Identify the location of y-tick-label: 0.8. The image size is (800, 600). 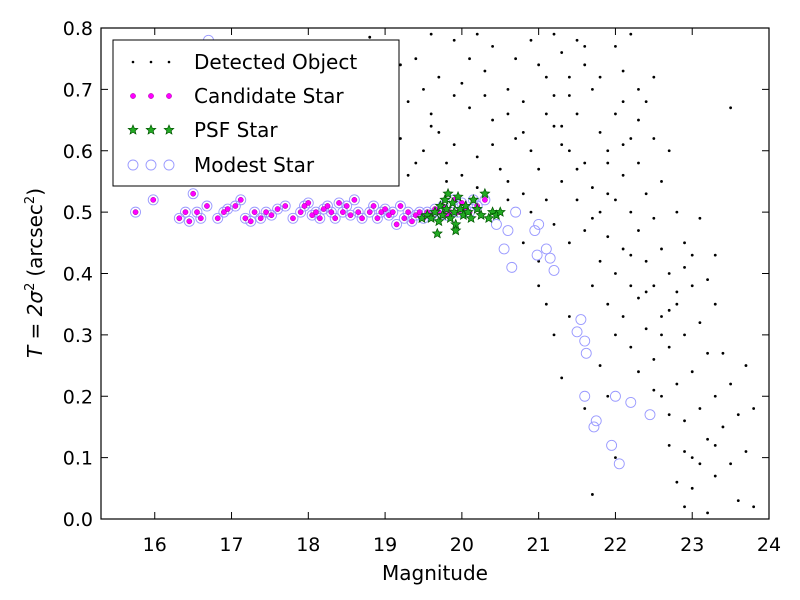
(78, 29).